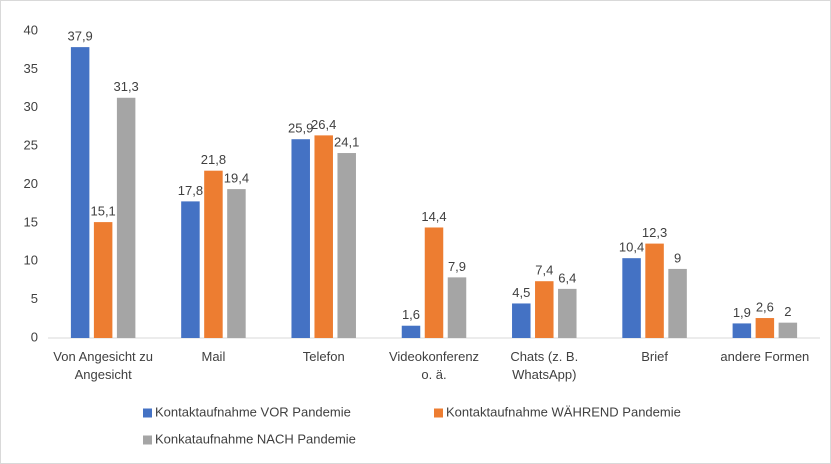 The width and height of the screenshot is (831, 464). Describe the element at coordinates (31, 260) in the screenshot. I see `y-tick-label: 10` at that location.